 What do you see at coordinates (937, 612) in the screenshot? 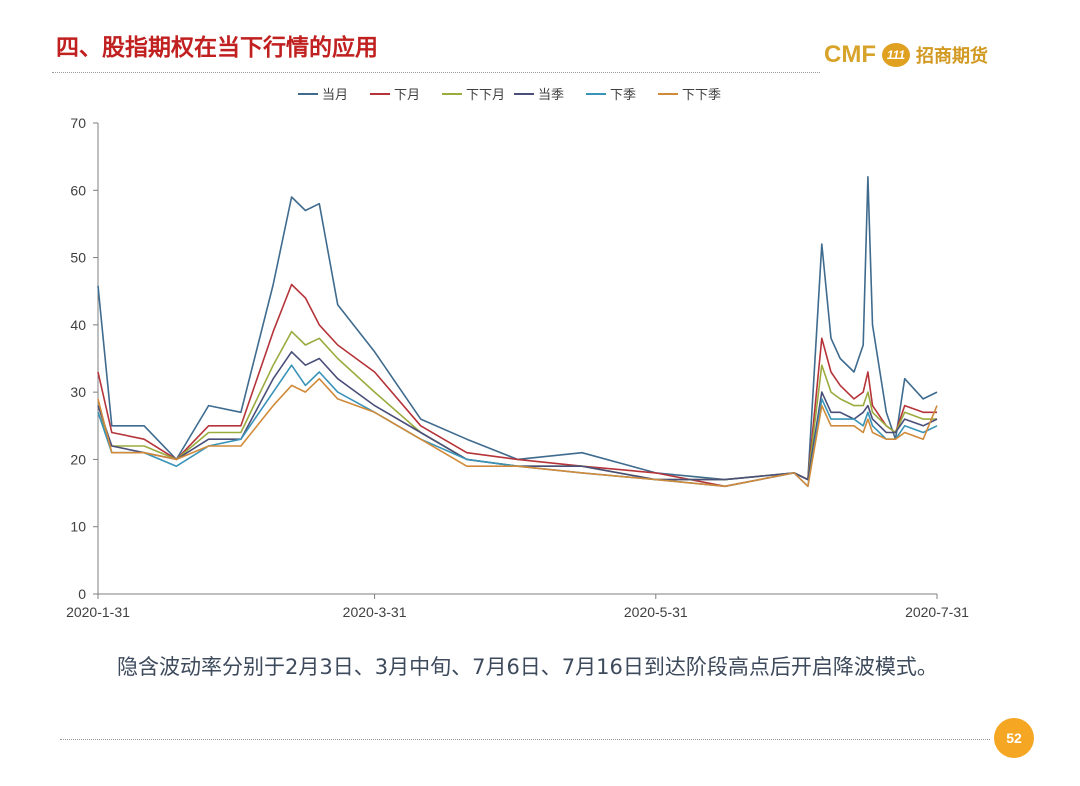
I see `x-tick-label: 2020-7-31` at bounding box center [937, 612].